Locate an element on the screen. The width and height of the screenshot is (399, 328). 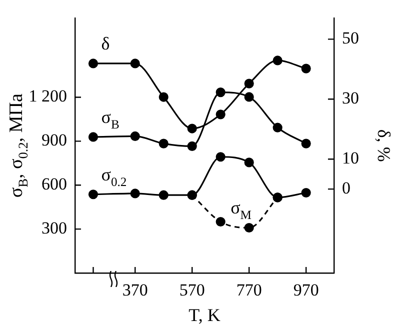
y2-tick-label: 50 is located at coordinates (350, 38).